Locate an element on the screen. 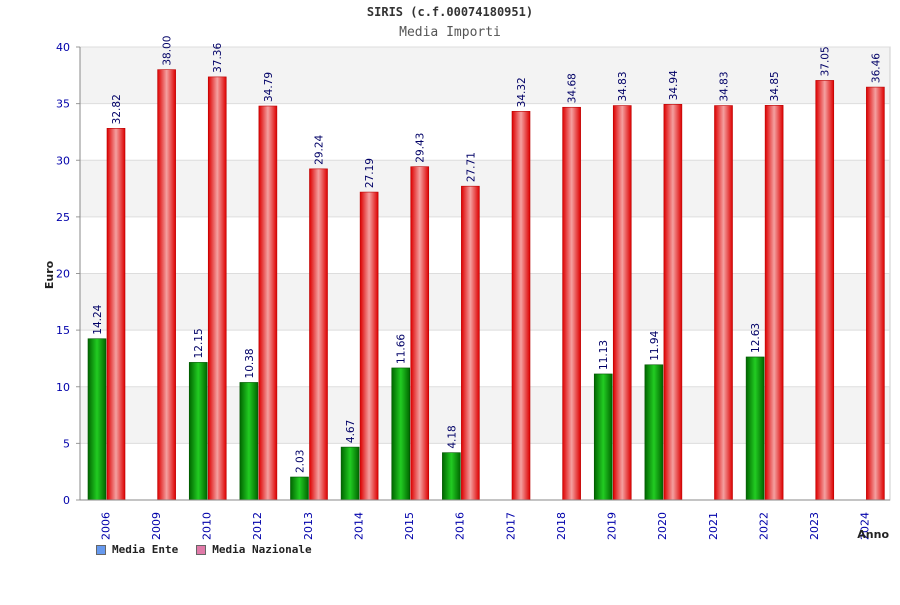  data-label: 11.94 is located at coordinates (655, 345).